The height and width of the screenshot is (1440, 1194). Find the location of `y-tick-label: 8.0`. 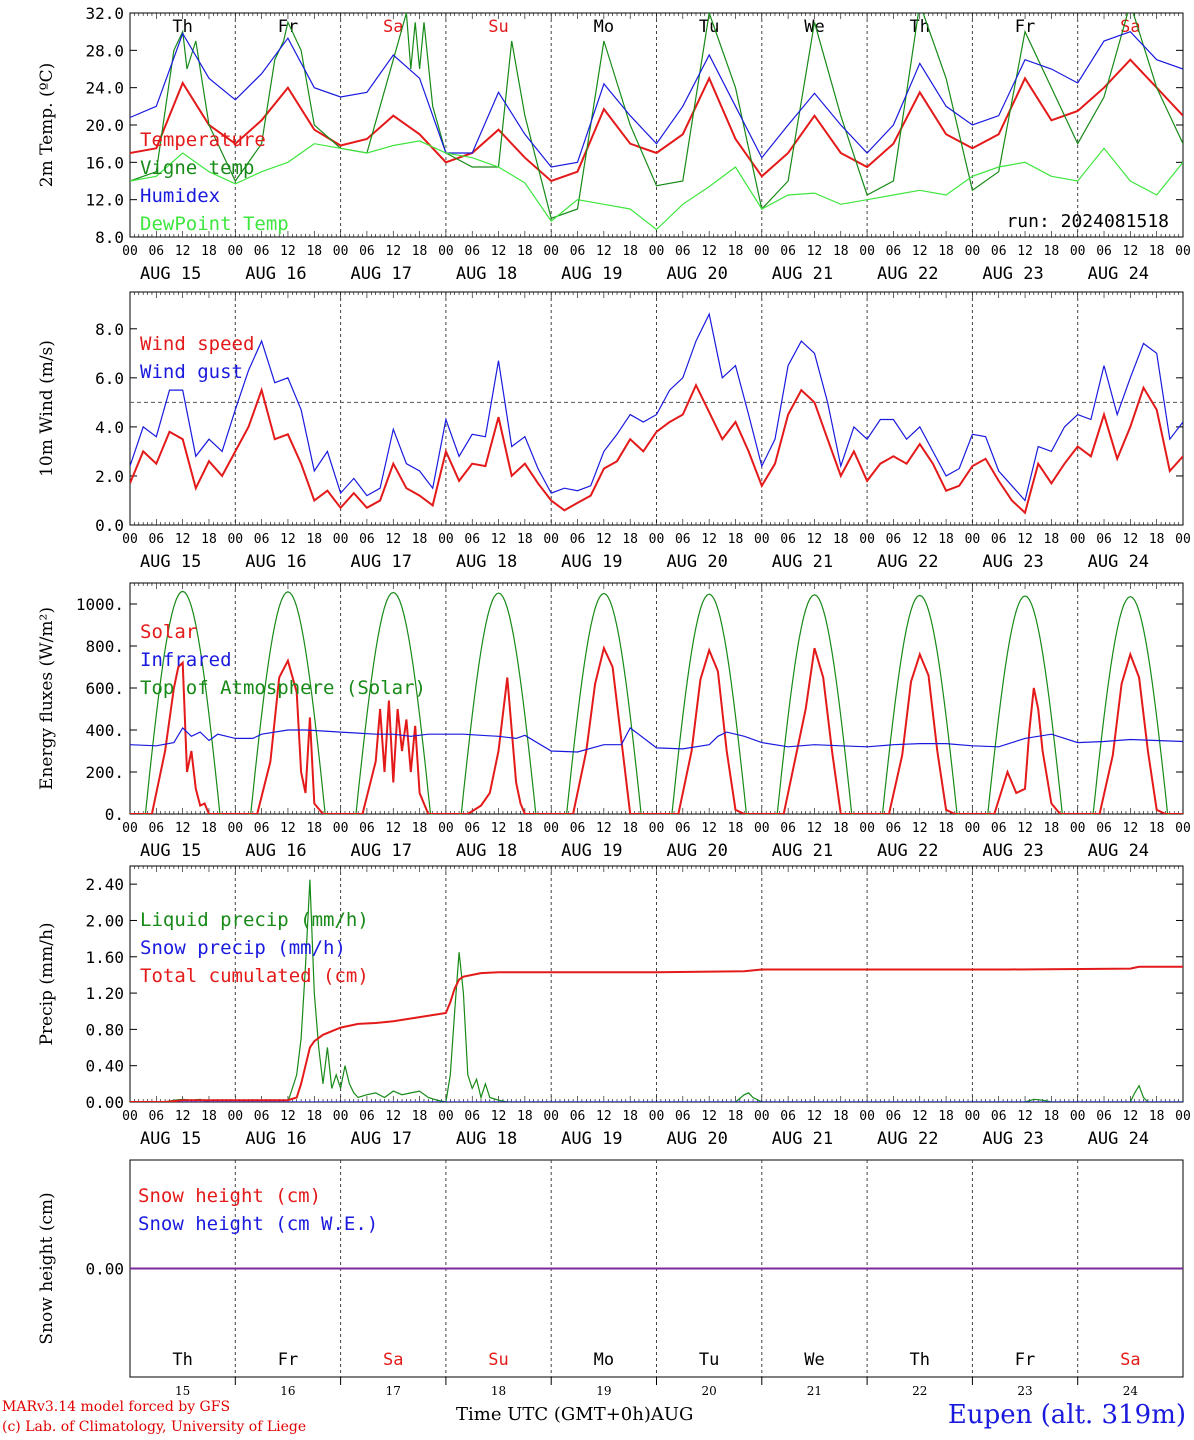

y-tick-label: 8.0 is located at coordinates (109, 237).